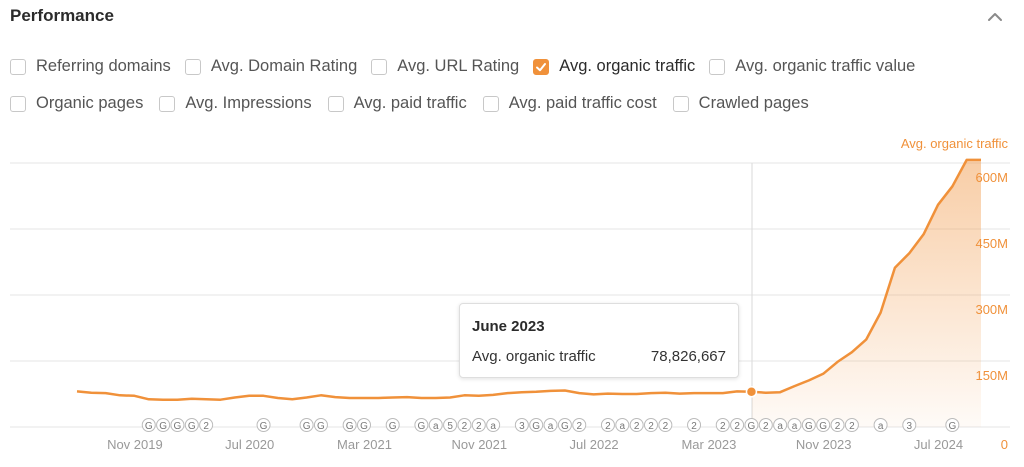 The image size is (1024, 467). I want to click on x-tick-label: Jul 2024, so click(938, 444).